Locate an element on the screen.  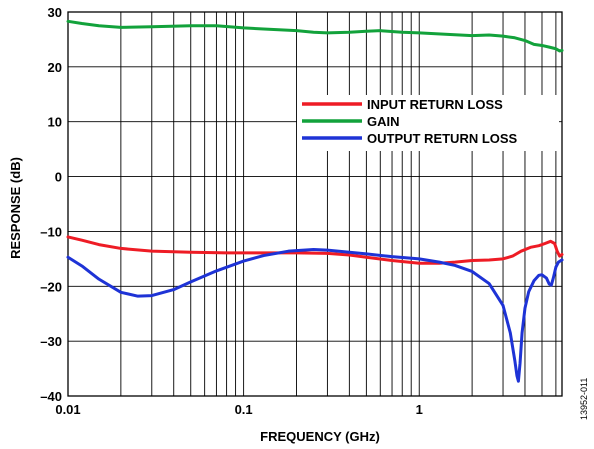
y-tick-label: –10 is located at coordinates (51, 231).